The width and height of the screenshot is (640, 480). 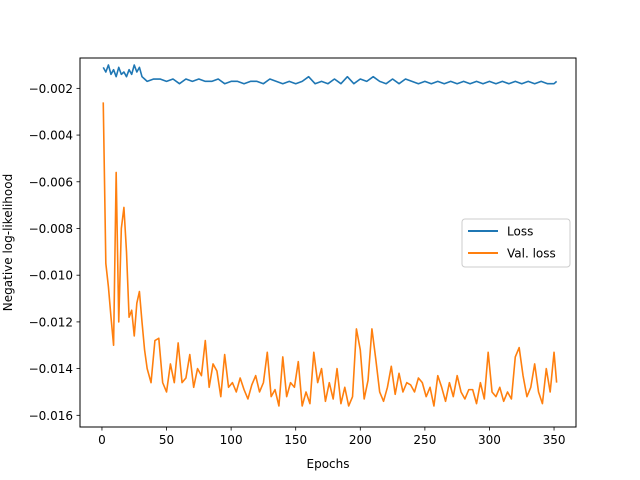 What do you see at coordinates (554, 440) in the screenshot?
I see `x-tick-label: 350` at bounding box center [554, 440].